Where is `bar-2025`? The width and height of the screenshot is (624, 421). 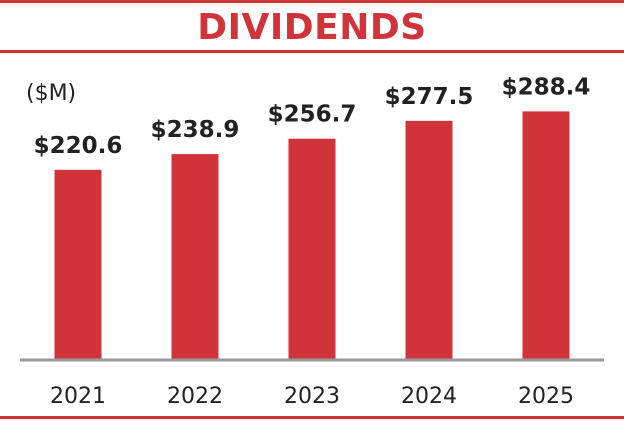
bar-2025 is located at coordinates (546, 236).